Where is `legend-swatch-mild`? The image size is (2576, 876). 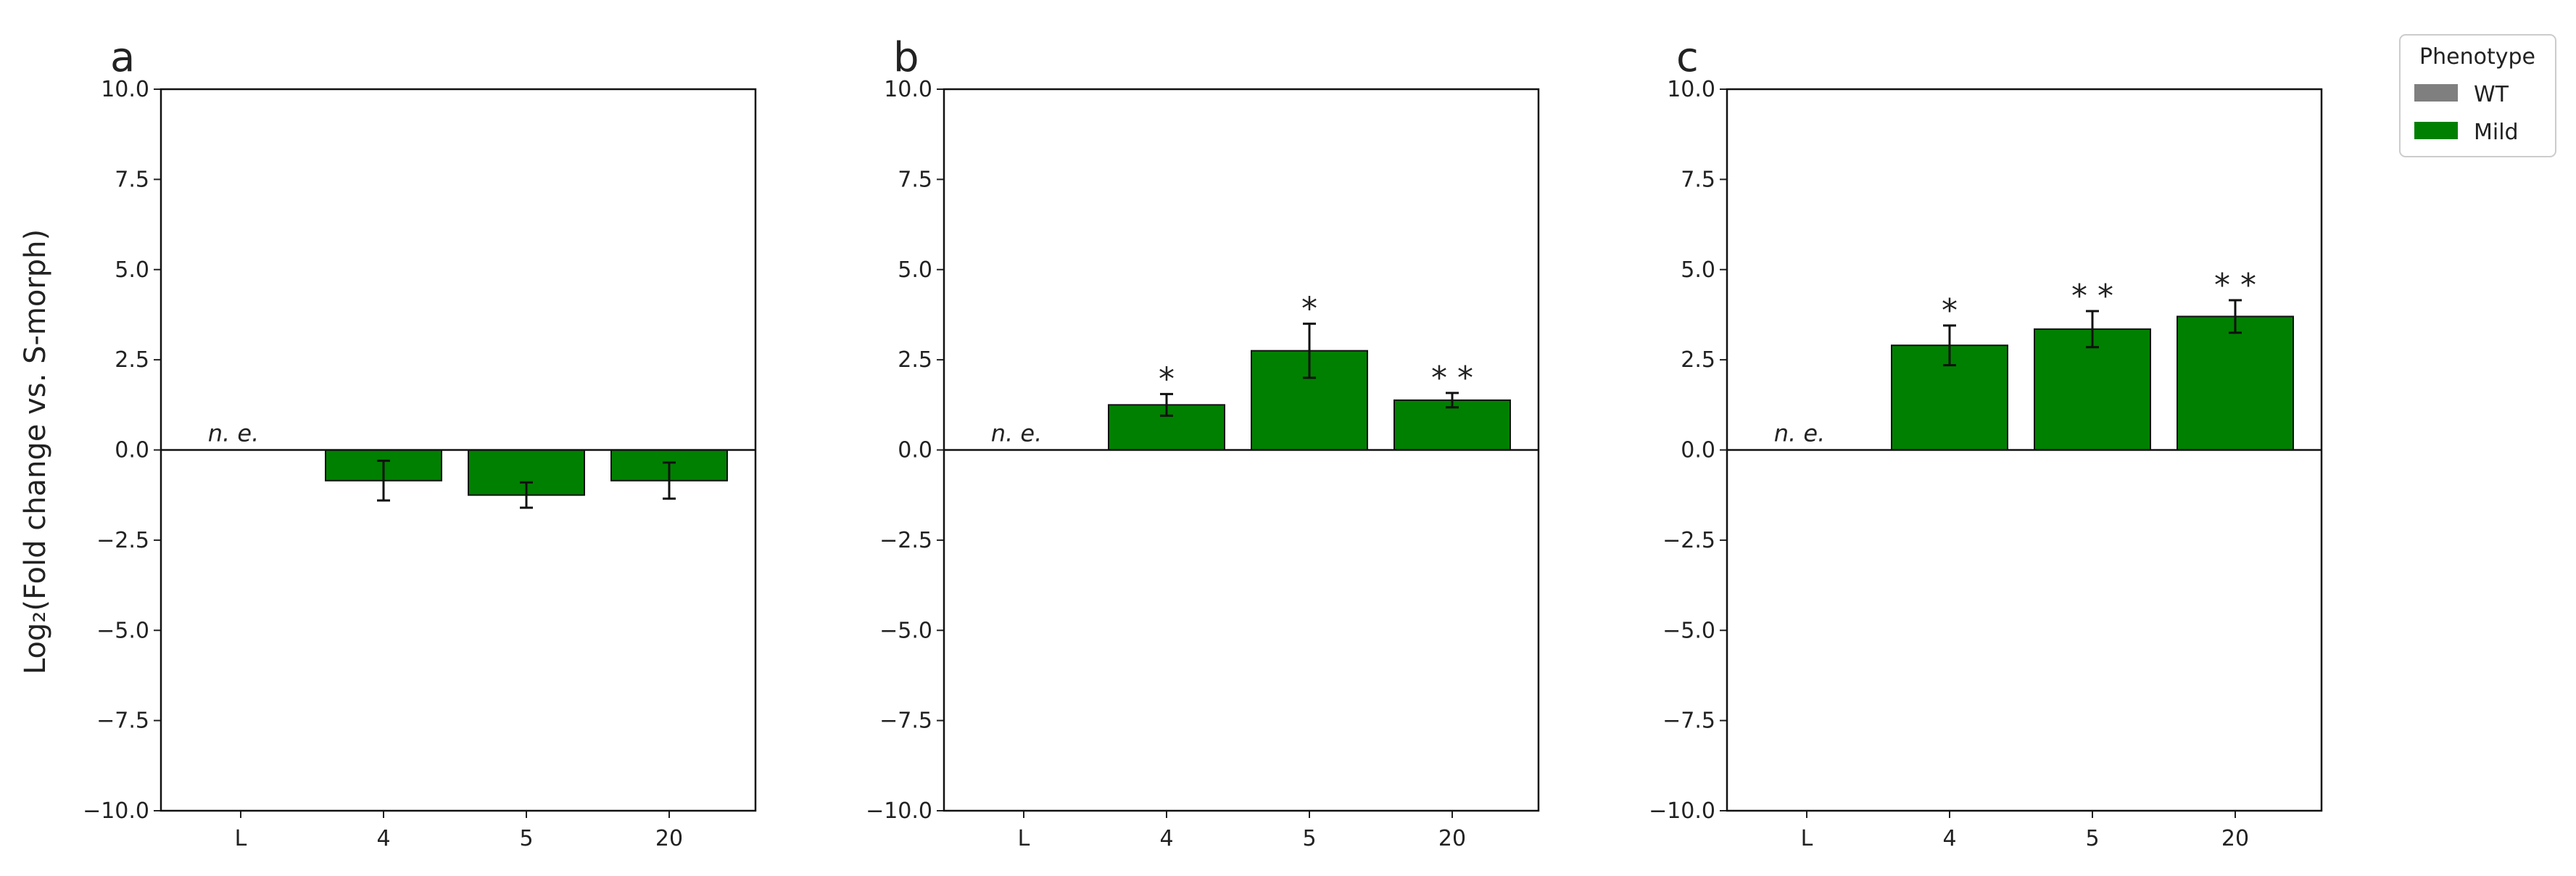
legend-swatch-mild is located at coordinates (2436, 130).